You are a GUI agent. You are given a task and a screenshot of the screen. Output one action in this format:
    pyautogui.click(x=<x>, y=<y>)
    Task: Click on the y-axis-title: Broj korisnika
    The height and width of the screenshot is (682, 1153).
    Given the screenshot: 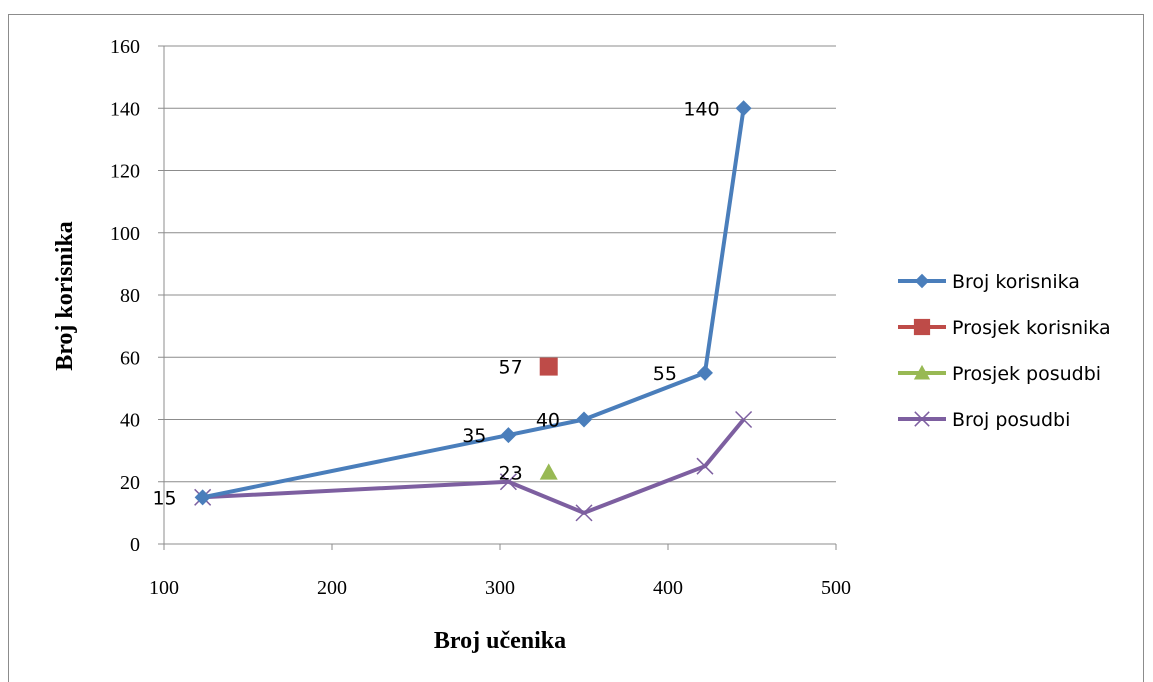 What is the action you would take?
    pyautogui.click(x=65, y=296)
    